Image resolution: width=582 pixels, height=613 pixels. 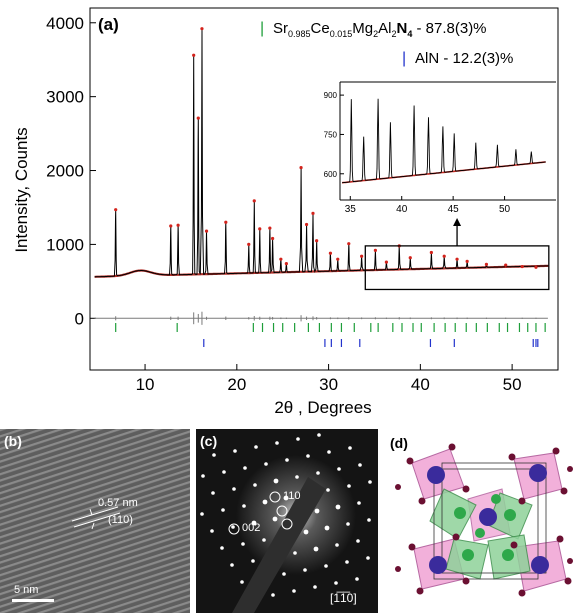 What do you see at coordinates (279, 545) in the screenshot?
I see `beam-stop` at bounding box center [279, 545].